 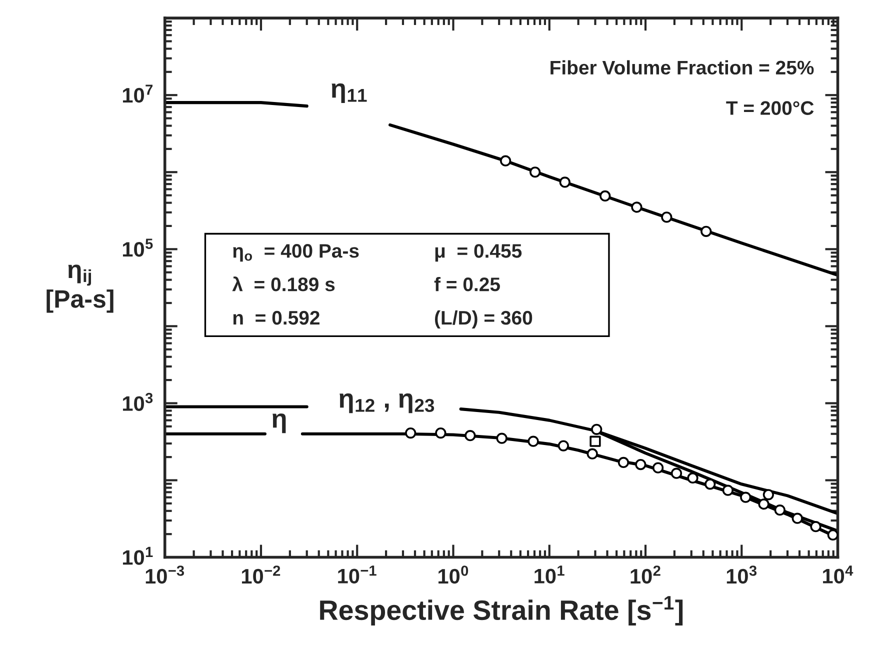 What do you see at coordinates (453, 575) in the screenshot?
I see `x-tick-label: 10$^{0}$` at bounding box center [453, 575].